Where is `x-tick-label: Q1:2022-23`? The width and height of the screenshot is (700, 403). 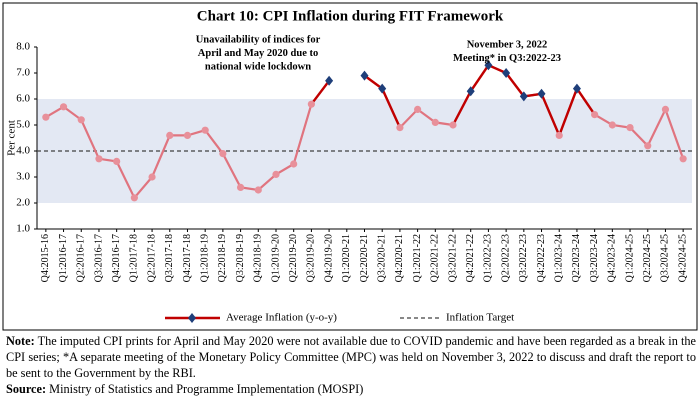
x-tick-label: Q1:2022-23 is located at coordinates (488, 258).